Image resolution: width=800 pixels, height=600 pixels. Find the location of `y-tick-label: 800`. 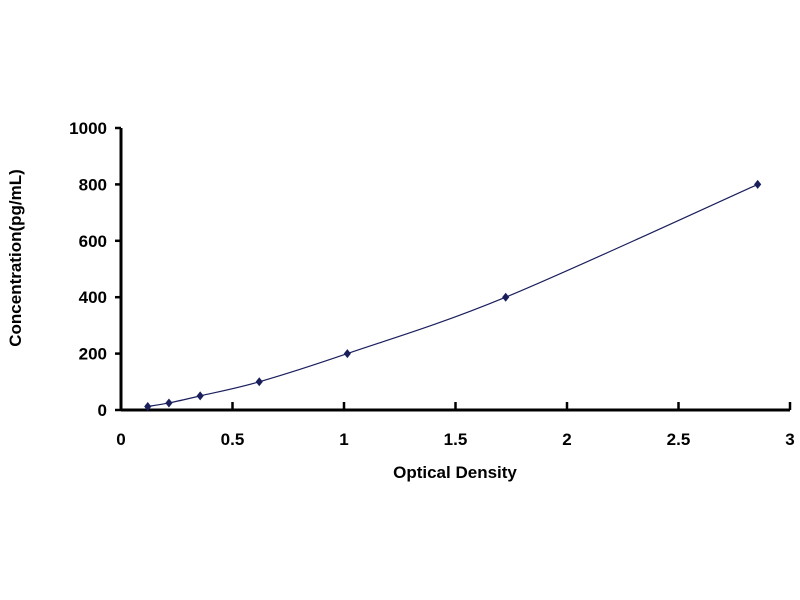

y-tick-label: 800 is located at coordinates (93, 184).